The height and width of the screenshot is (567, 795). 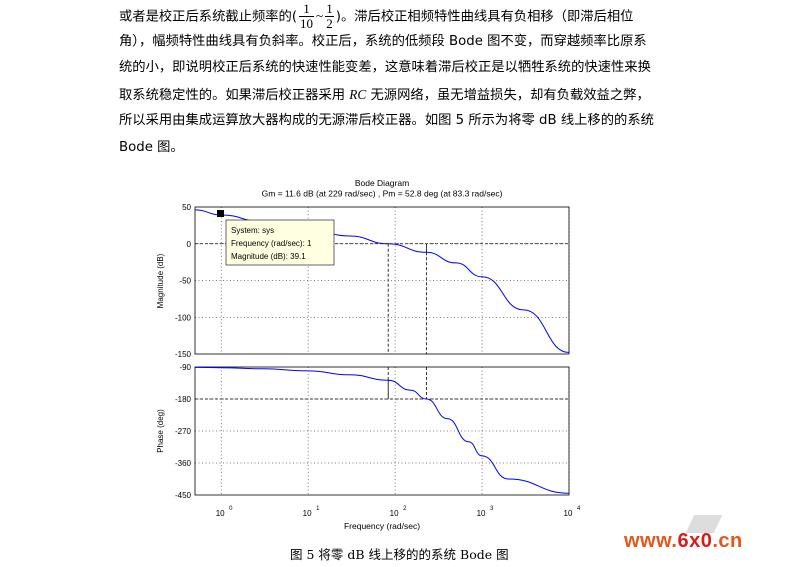 What do you see at coordinates (252, 230) in the screenshot?
I see `datatip-line-system: System: sys` at bounding box center [252, 230].